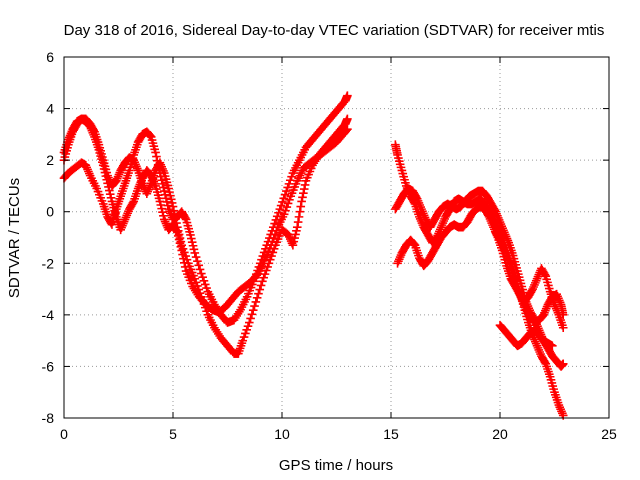 Image resolution: width=640 pixels, height=480 pixels. I want to click on x-tick-label: 15, so click(391, 434).